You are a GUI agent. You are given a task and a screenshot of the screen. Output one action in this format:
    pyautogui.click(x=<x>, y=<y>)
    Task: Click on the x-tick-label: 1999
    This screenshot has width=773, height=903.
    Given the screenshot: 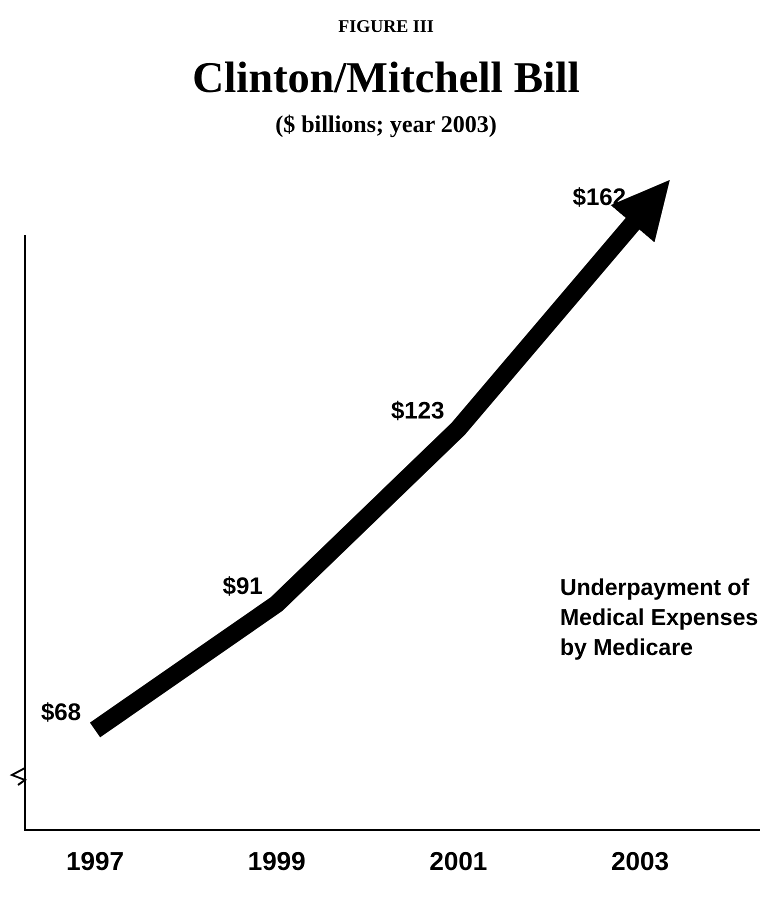 What is the action you would take?
    pyautogui.click(x=277, y=861)
    